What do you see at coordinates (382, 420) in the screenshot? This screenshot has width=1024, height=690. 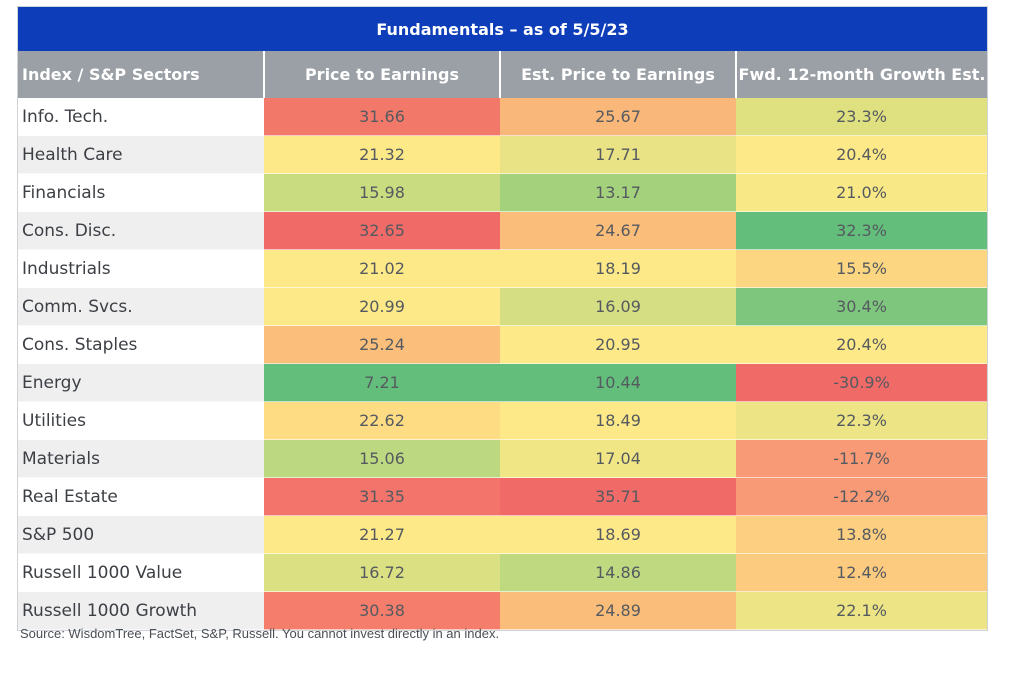 I see `pe-cell: 22.62` at bounding box center [382, 420].